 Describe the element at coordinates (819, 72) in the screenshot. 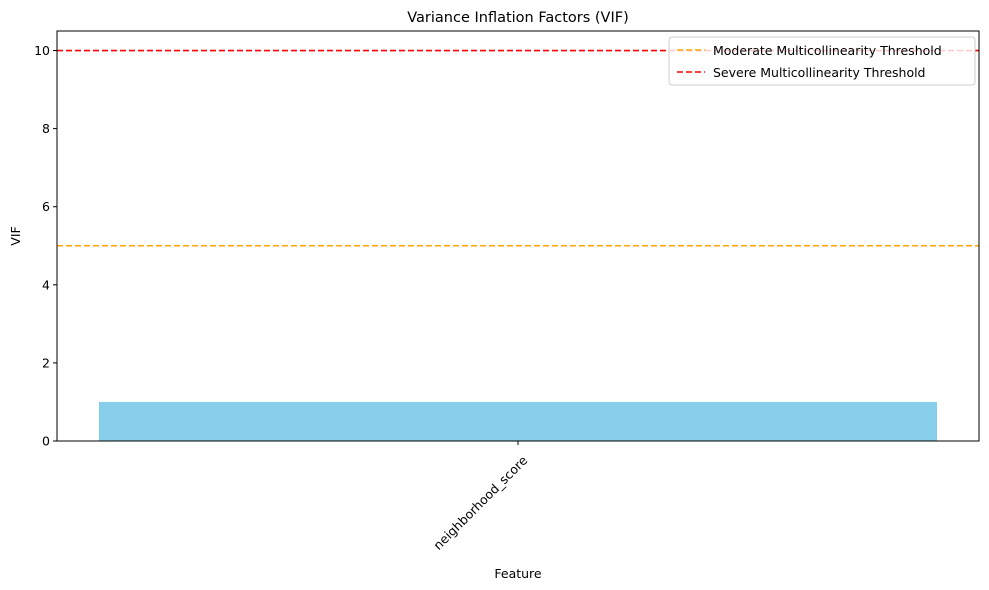

I see `legend-label-severe: Severe Multicollinearity Threshold` at that location.